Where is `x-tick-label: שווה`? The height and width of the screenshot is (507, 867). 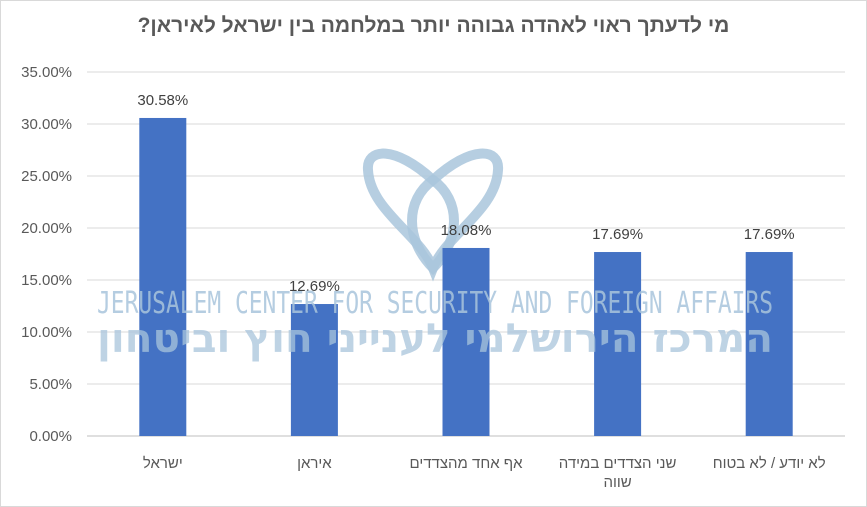
x-tick-label: שווה is located at coordinates (617, 482).